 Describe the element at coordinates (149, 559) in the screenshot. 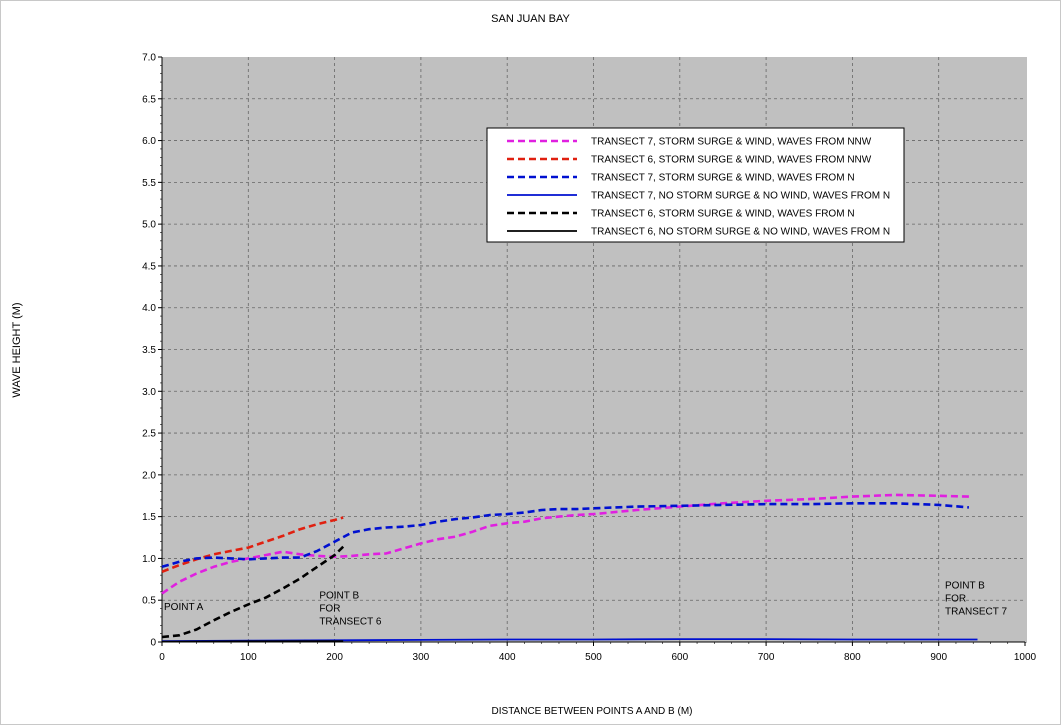

I see `y-tick-label: 1.0` at that location.